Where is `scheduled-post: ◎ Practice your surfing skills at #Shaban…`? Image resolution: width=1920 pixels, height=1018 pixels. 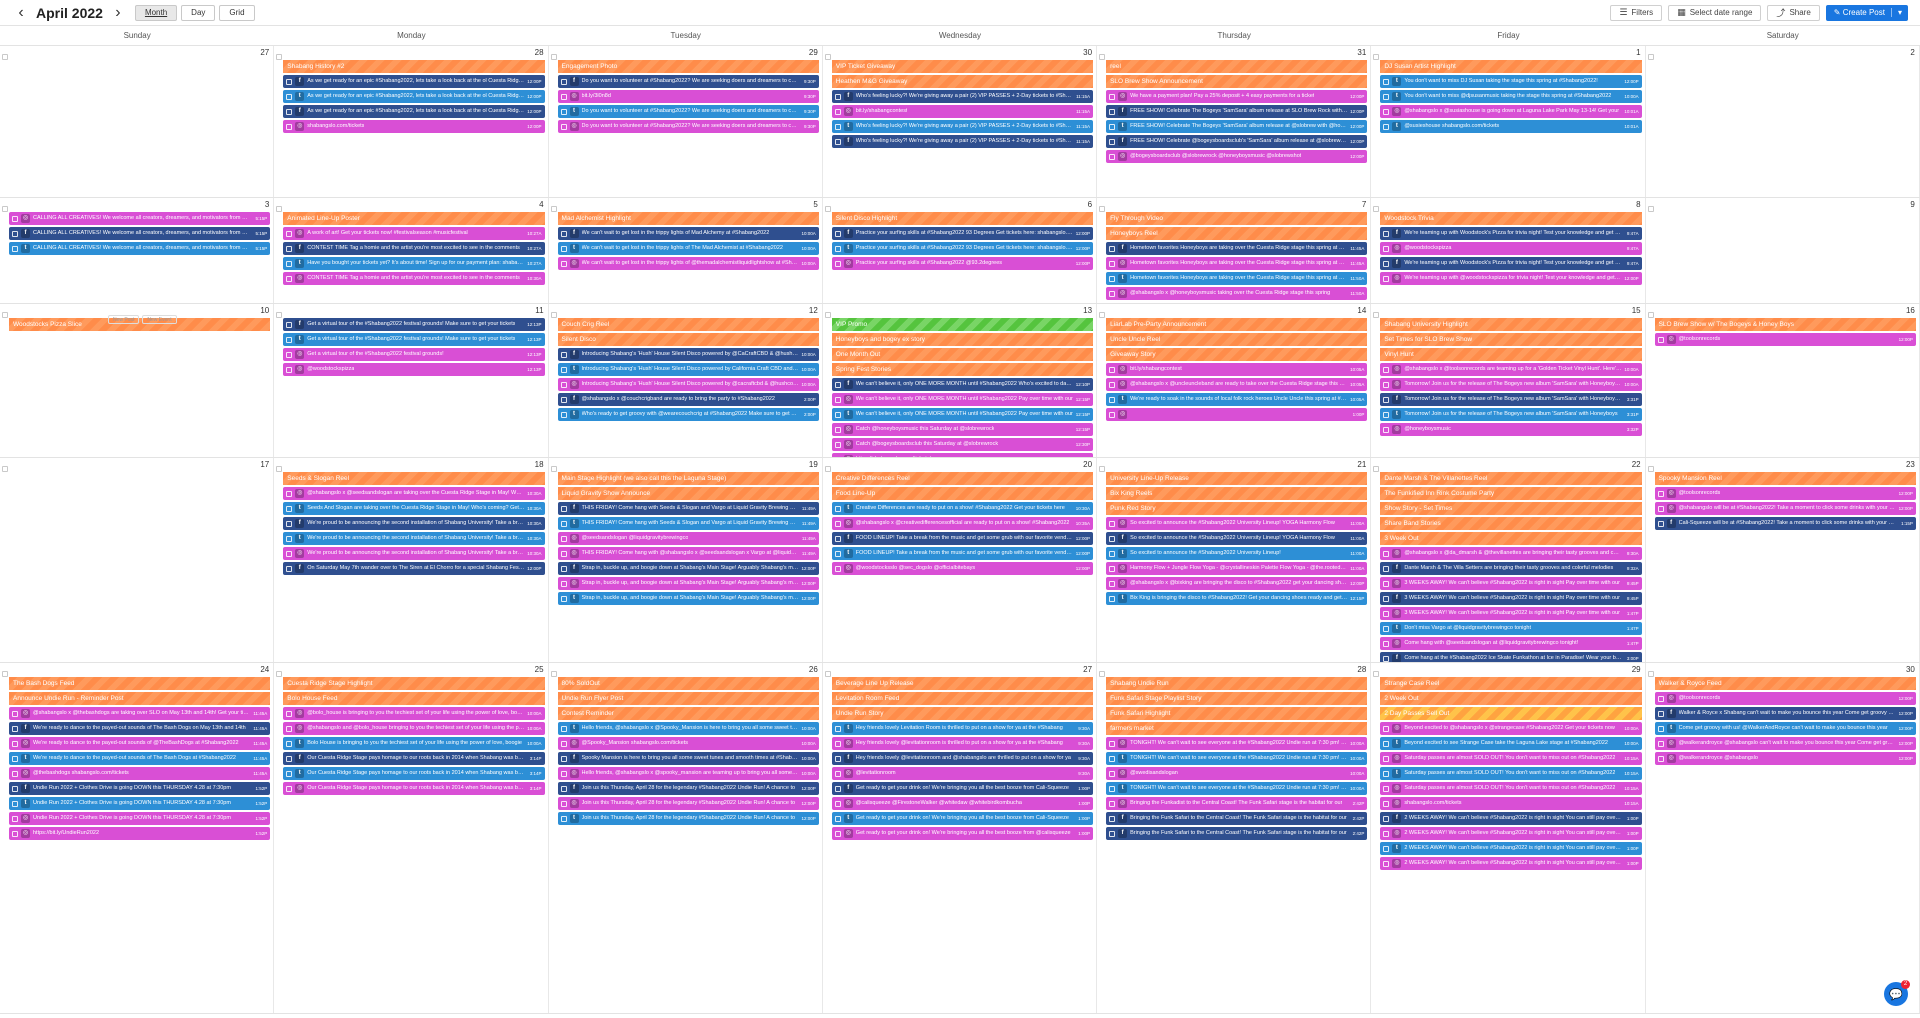
scheduled-post: ◎ Practice your surfing skills at #Shaban… is located at coordinates (962, 263).